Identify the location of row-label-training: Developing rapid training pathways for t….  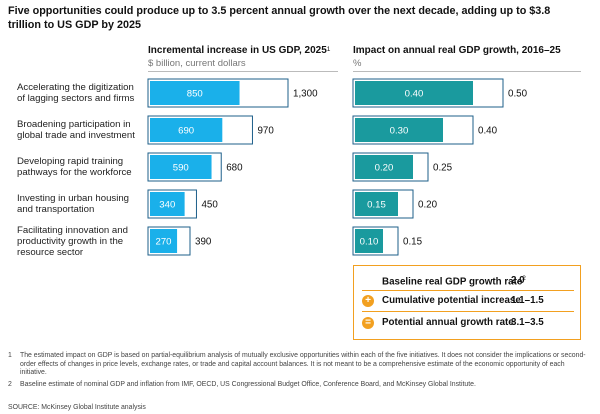
(74, 167).